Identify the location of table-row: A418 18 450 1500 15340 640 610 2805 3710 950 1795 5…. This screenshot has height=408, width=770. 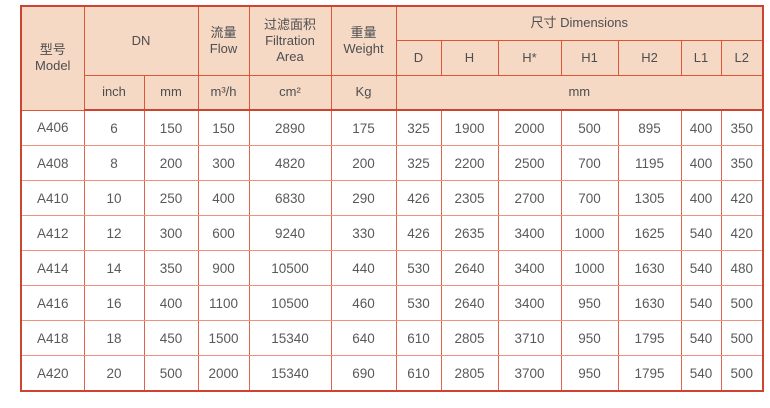
(392, 338).